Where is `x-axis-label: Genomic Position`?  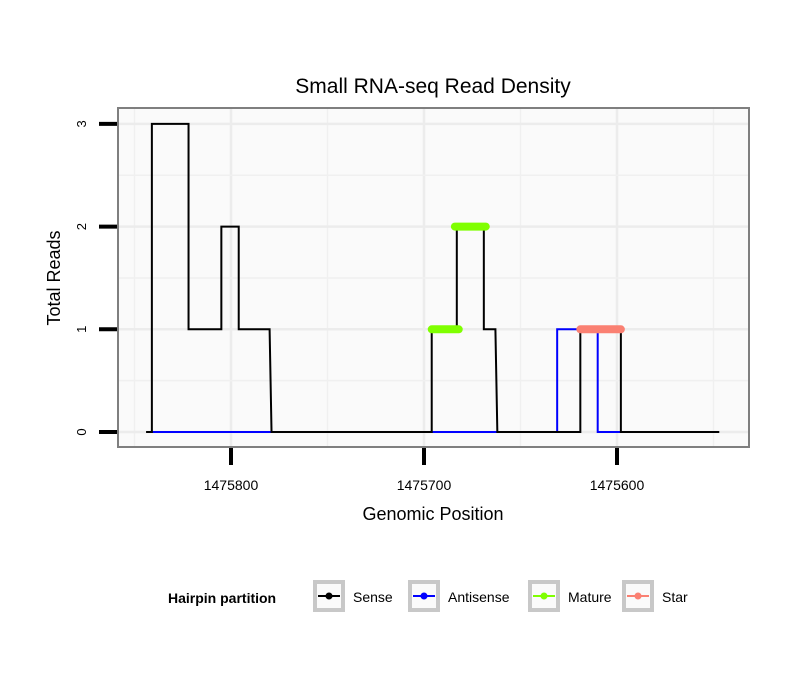 x-axis-label: Genomic Position is located at coordinates (432, 514).